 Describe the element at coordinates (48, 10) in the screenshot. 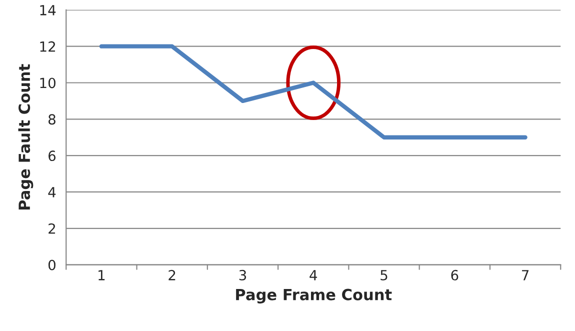

I see `y-tick-label: 14` at that location.